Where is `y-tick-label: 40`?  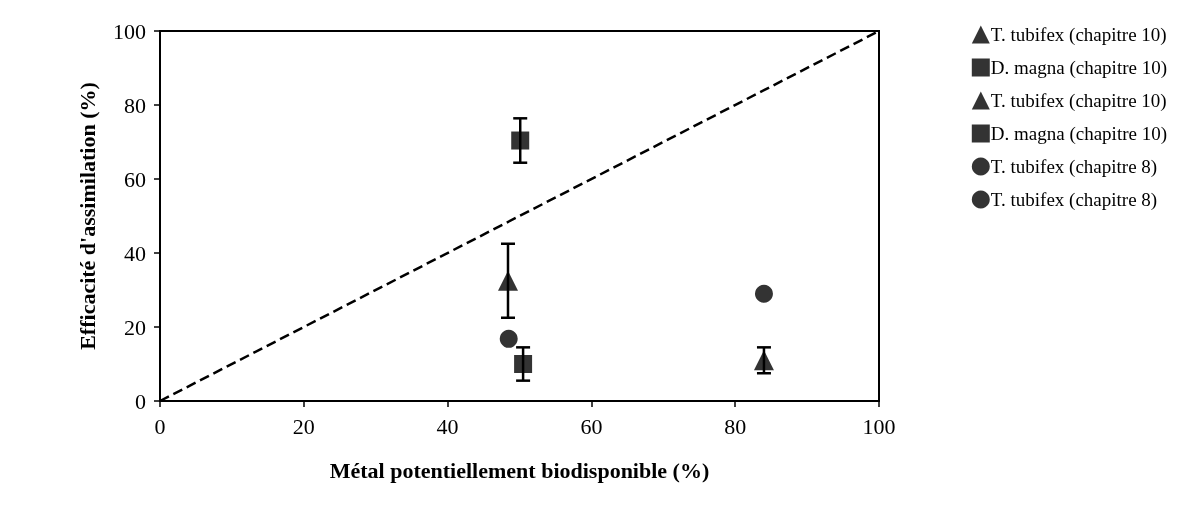 y-tick-label: 40 is located at coordinates (135, 253).